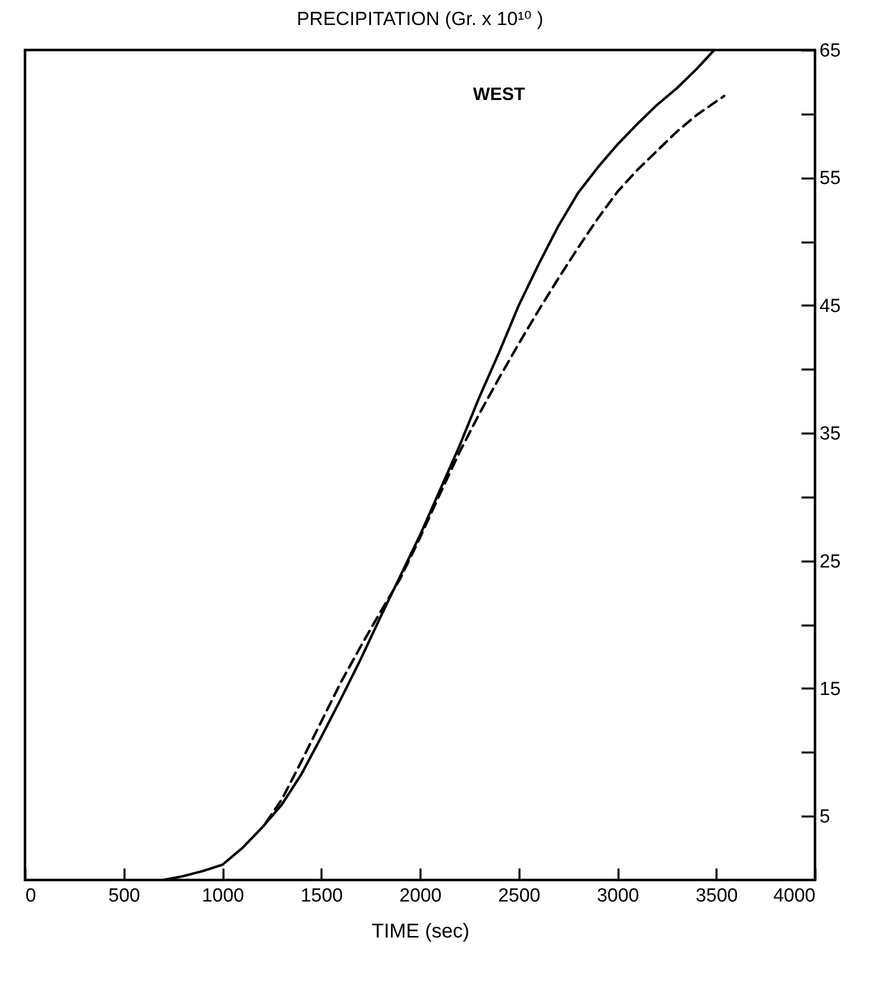  What do you see at coordinates (830, 51) in the screenshot?
I see `y-tick-label: 65` at bounding box center [830, 51].